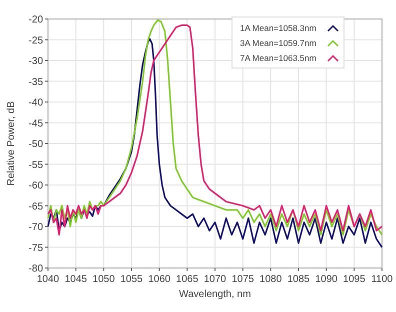 Image resolution: width=396 pixels, height=312 pixels. Describe the element at coordinates (132, 279) in the screenshot. I see `x-tick-label: 1055` at that location.